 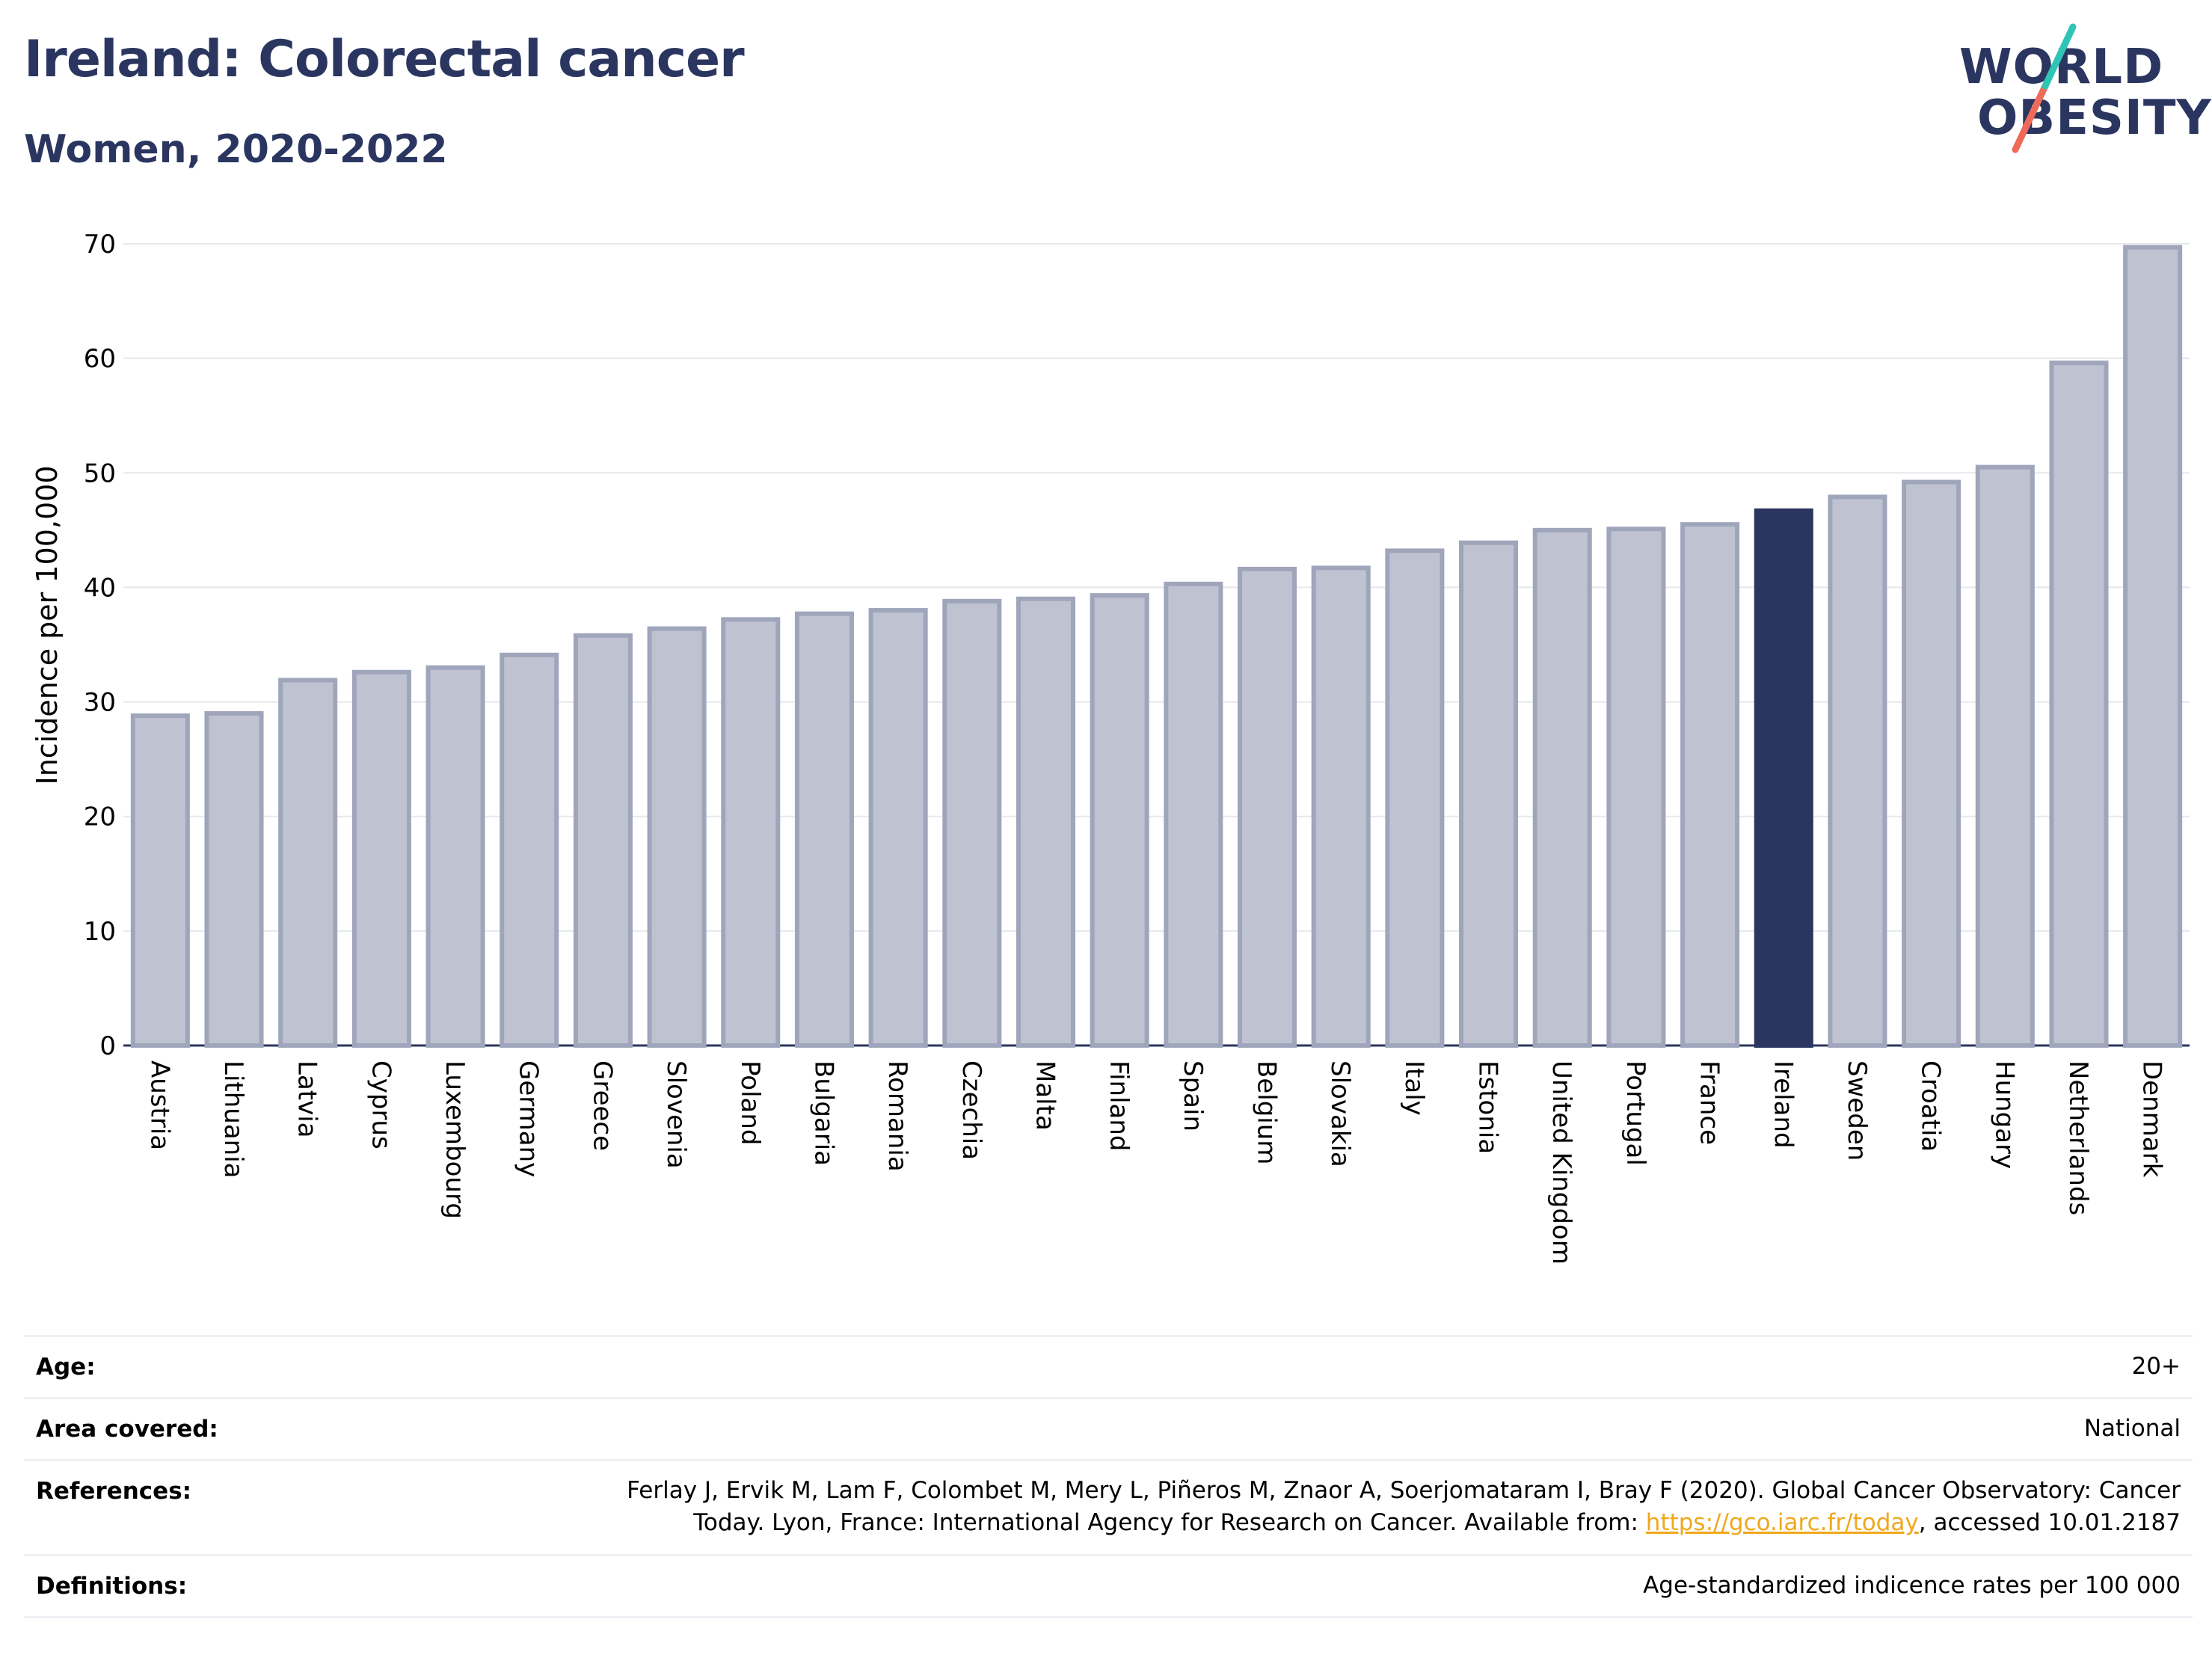 I want to click on y-tick-label: 40, so click(x=100, y=588).